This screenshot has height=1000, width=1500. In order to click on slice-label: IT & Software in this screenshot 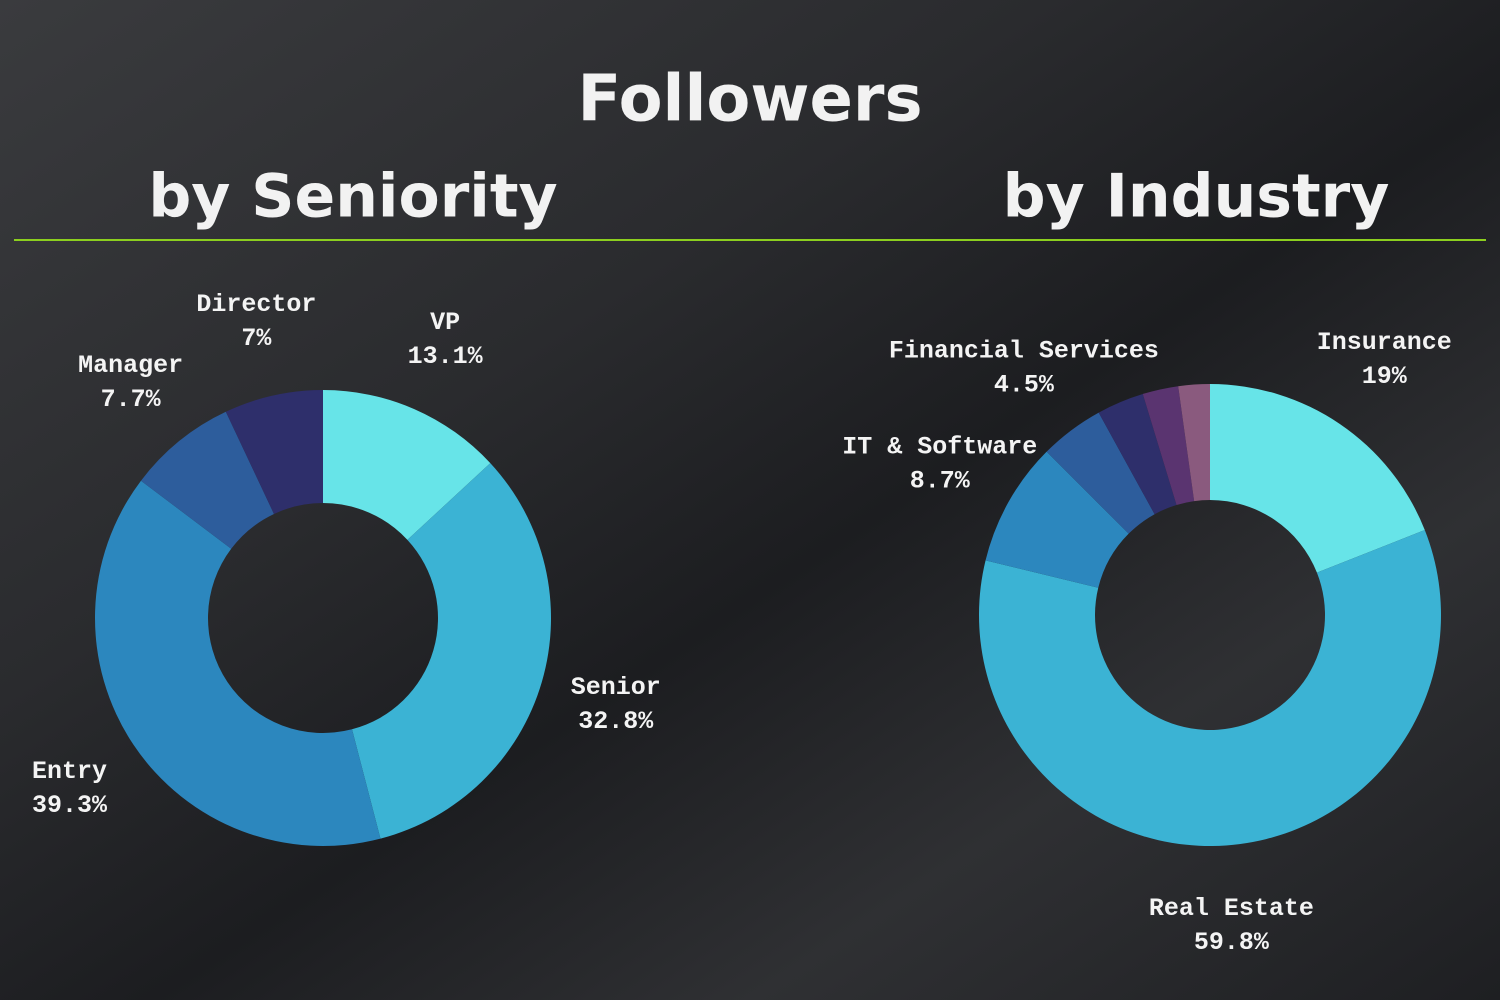, I will do `click(939, 447)`.